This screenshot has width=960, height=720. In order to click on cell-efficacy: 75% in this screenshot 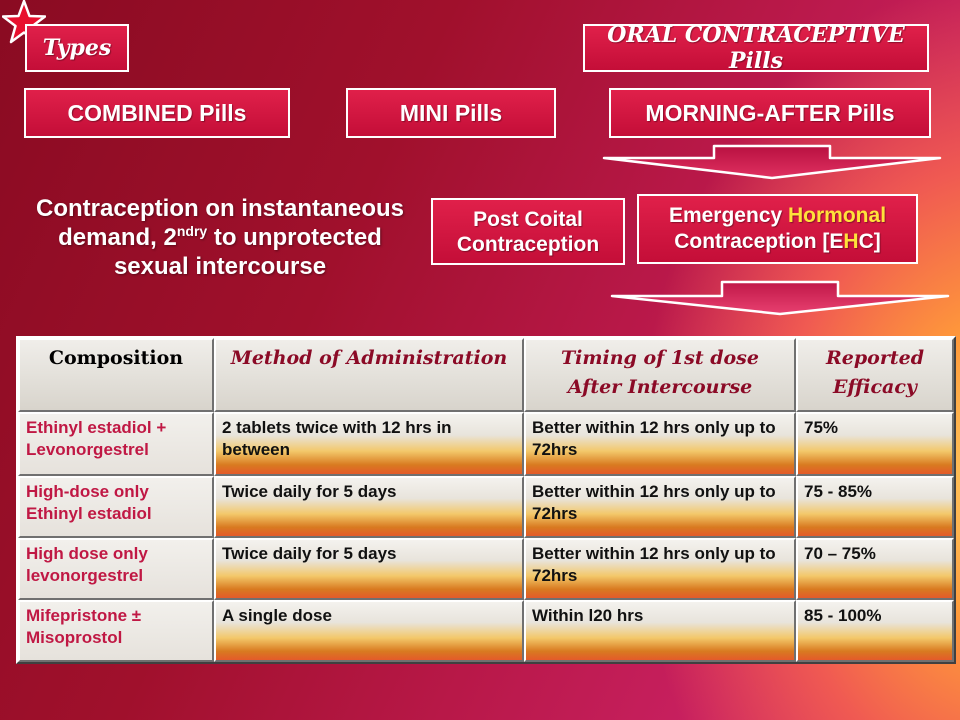, I will do `click(875, 444)`.